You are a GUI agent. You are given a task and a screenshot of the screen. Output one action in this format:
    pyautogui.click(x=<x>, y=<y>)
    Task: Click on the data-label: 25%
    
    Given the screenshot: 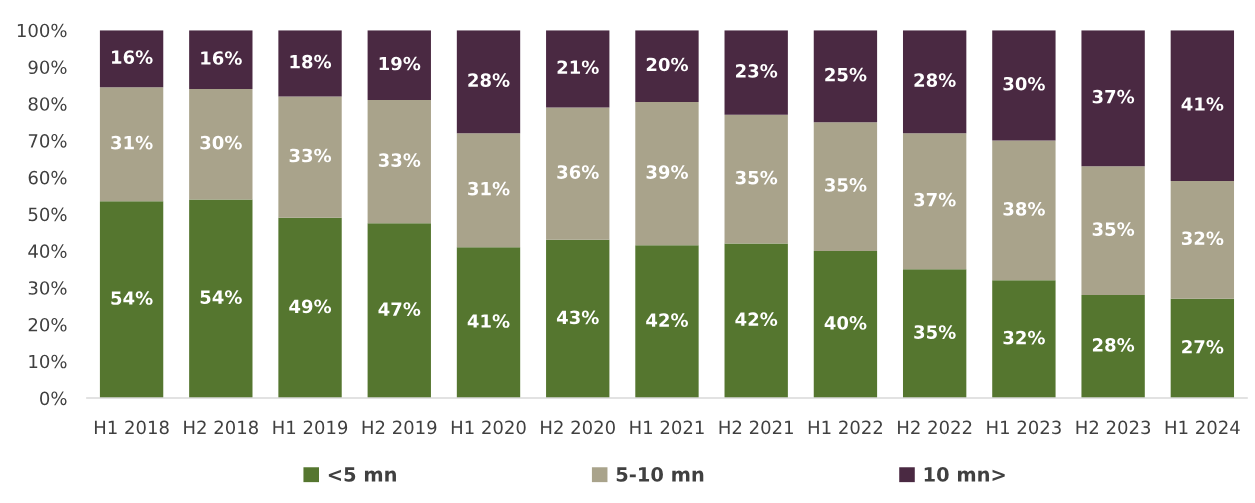 What is the action you would take?
    pyautogui.click(x=846, y=74)
    